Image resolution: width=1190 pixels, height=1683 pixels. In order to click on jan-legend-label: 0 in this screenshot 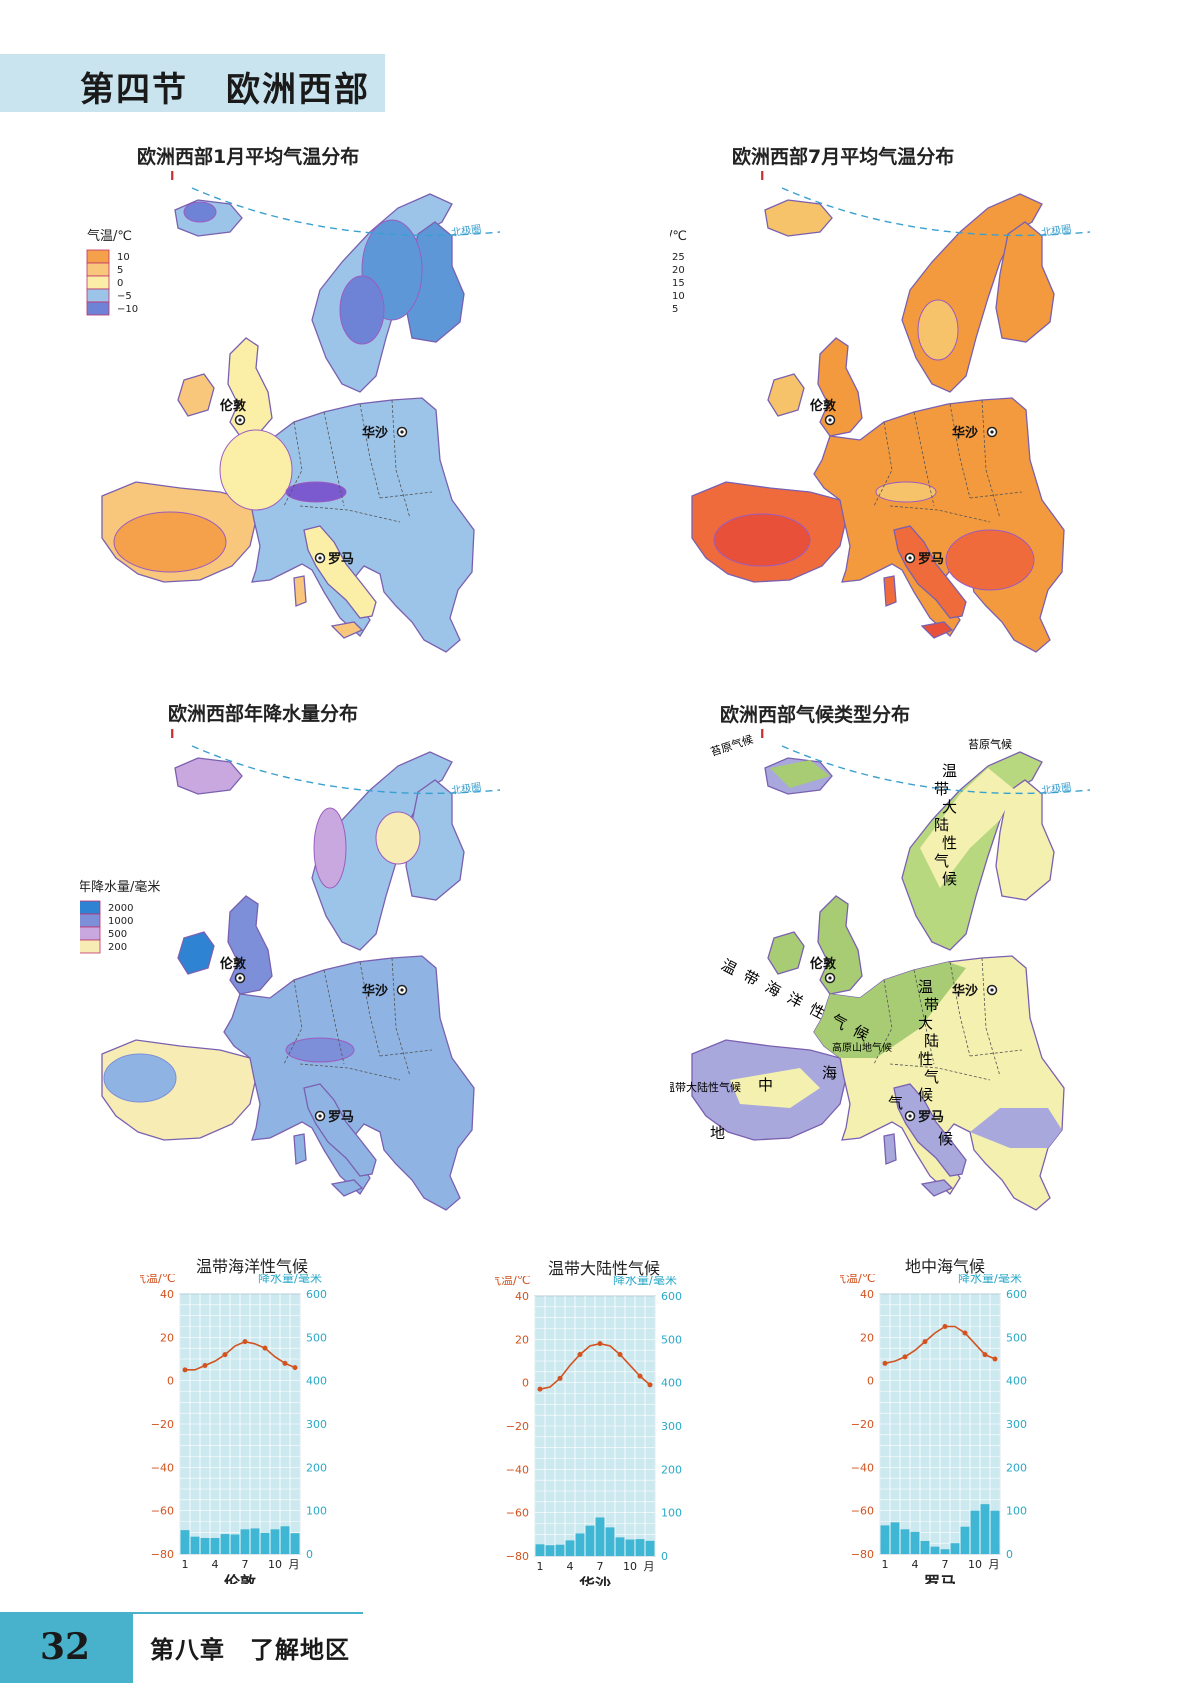, I will do `click(120, 283)`.